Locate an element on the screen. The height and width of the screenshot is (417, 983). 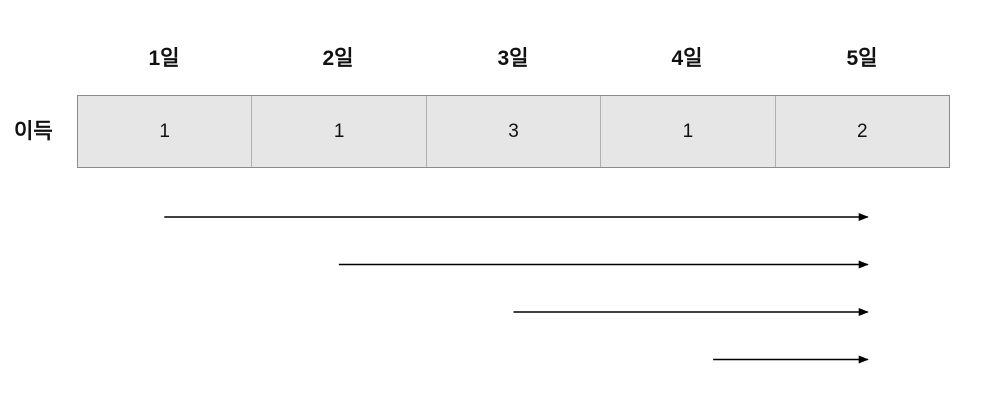
day-header-2: 2일 is located at coordinates (338, 58).